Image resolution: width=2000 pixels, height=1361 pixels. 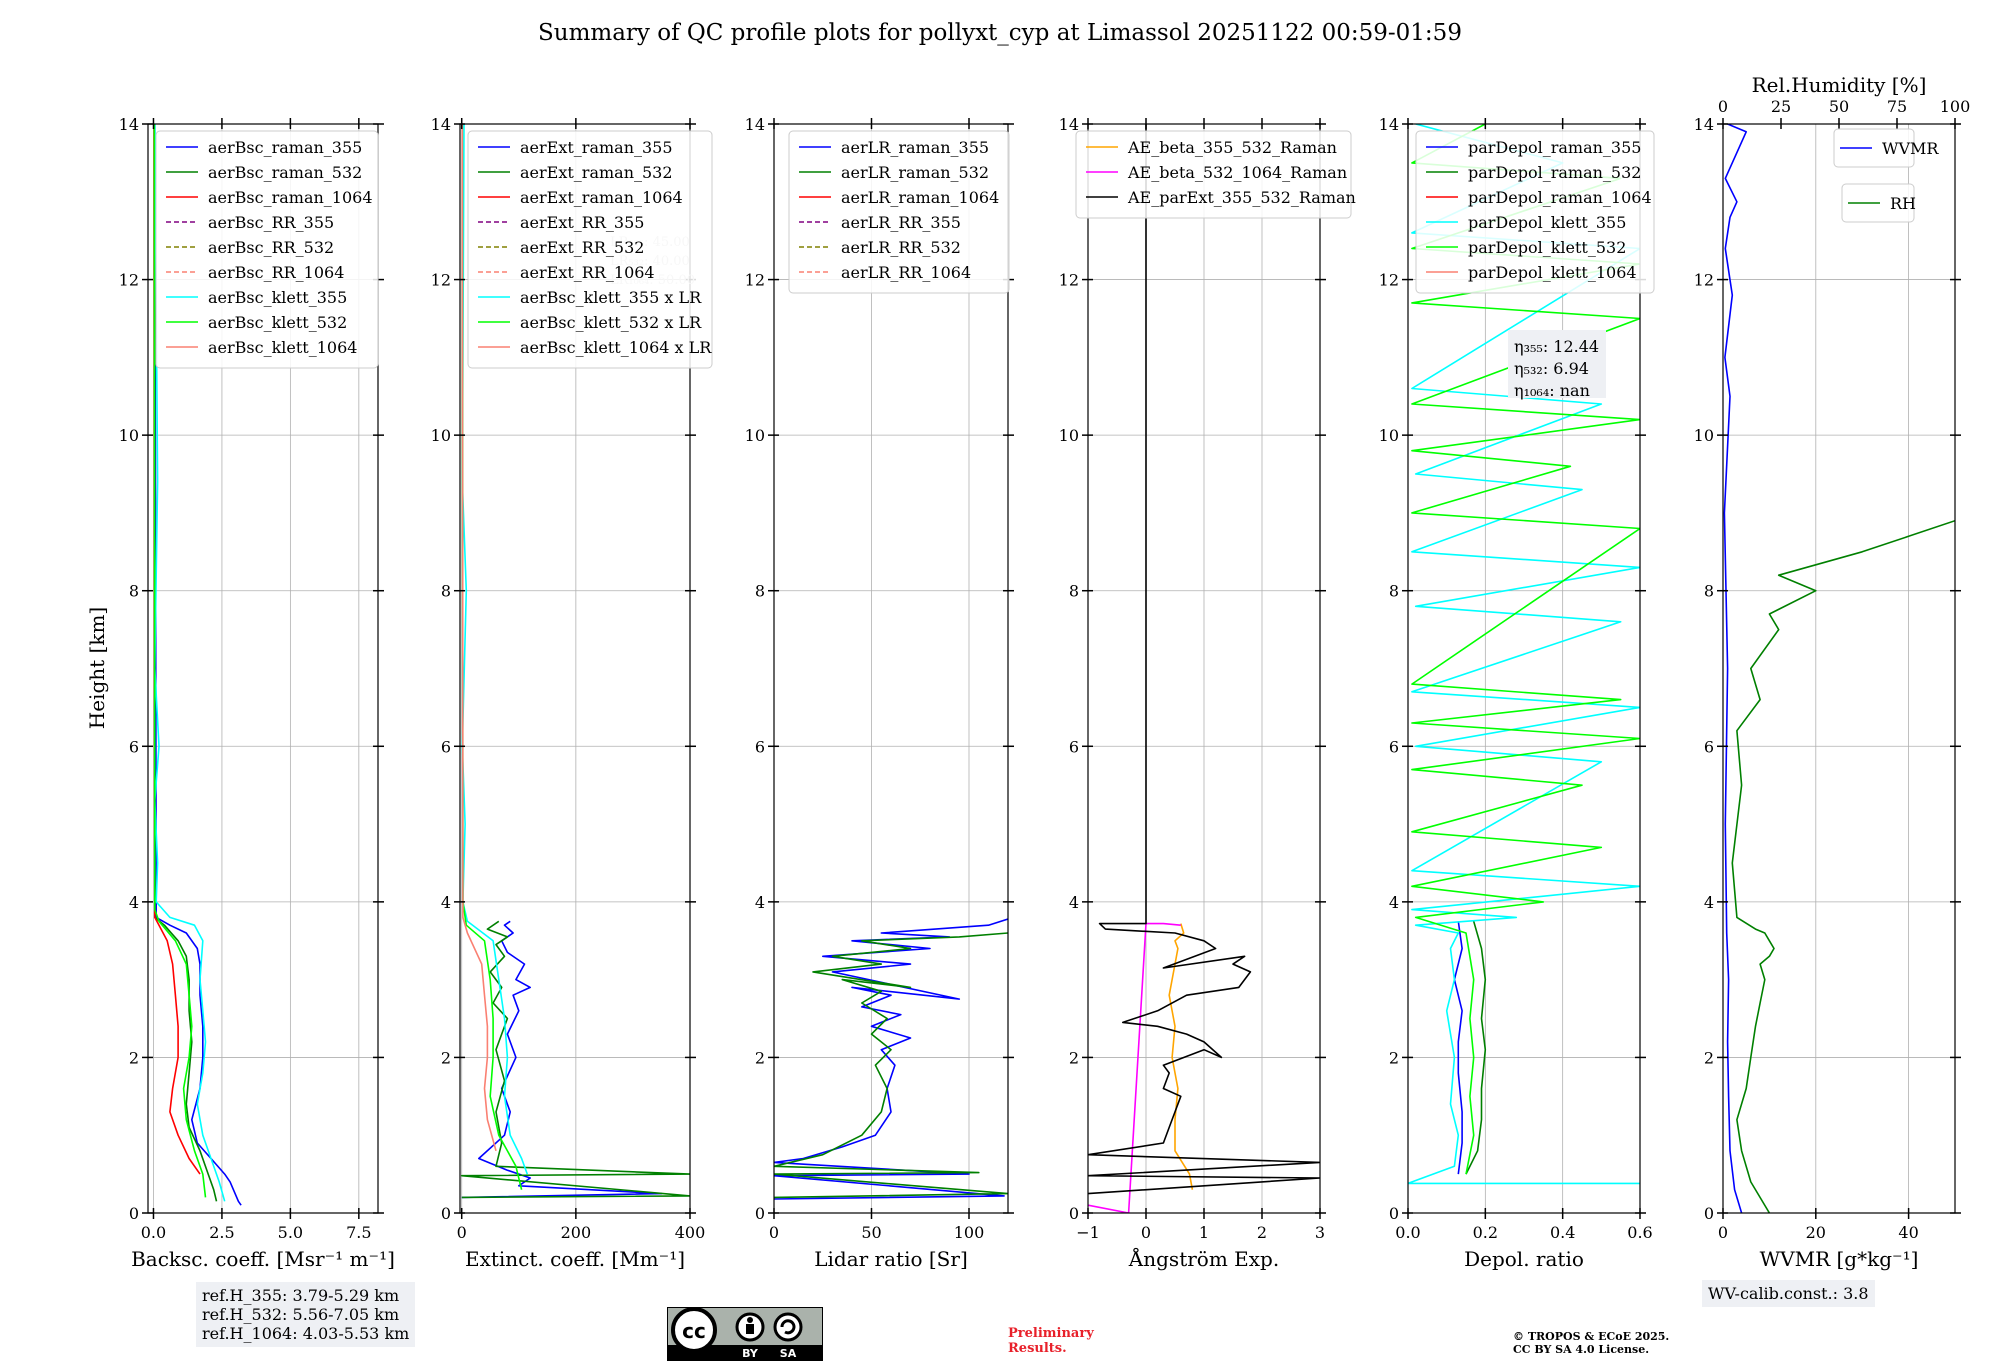 I want to click on x2-tick-label: 50, so click(x=1839, y=106).